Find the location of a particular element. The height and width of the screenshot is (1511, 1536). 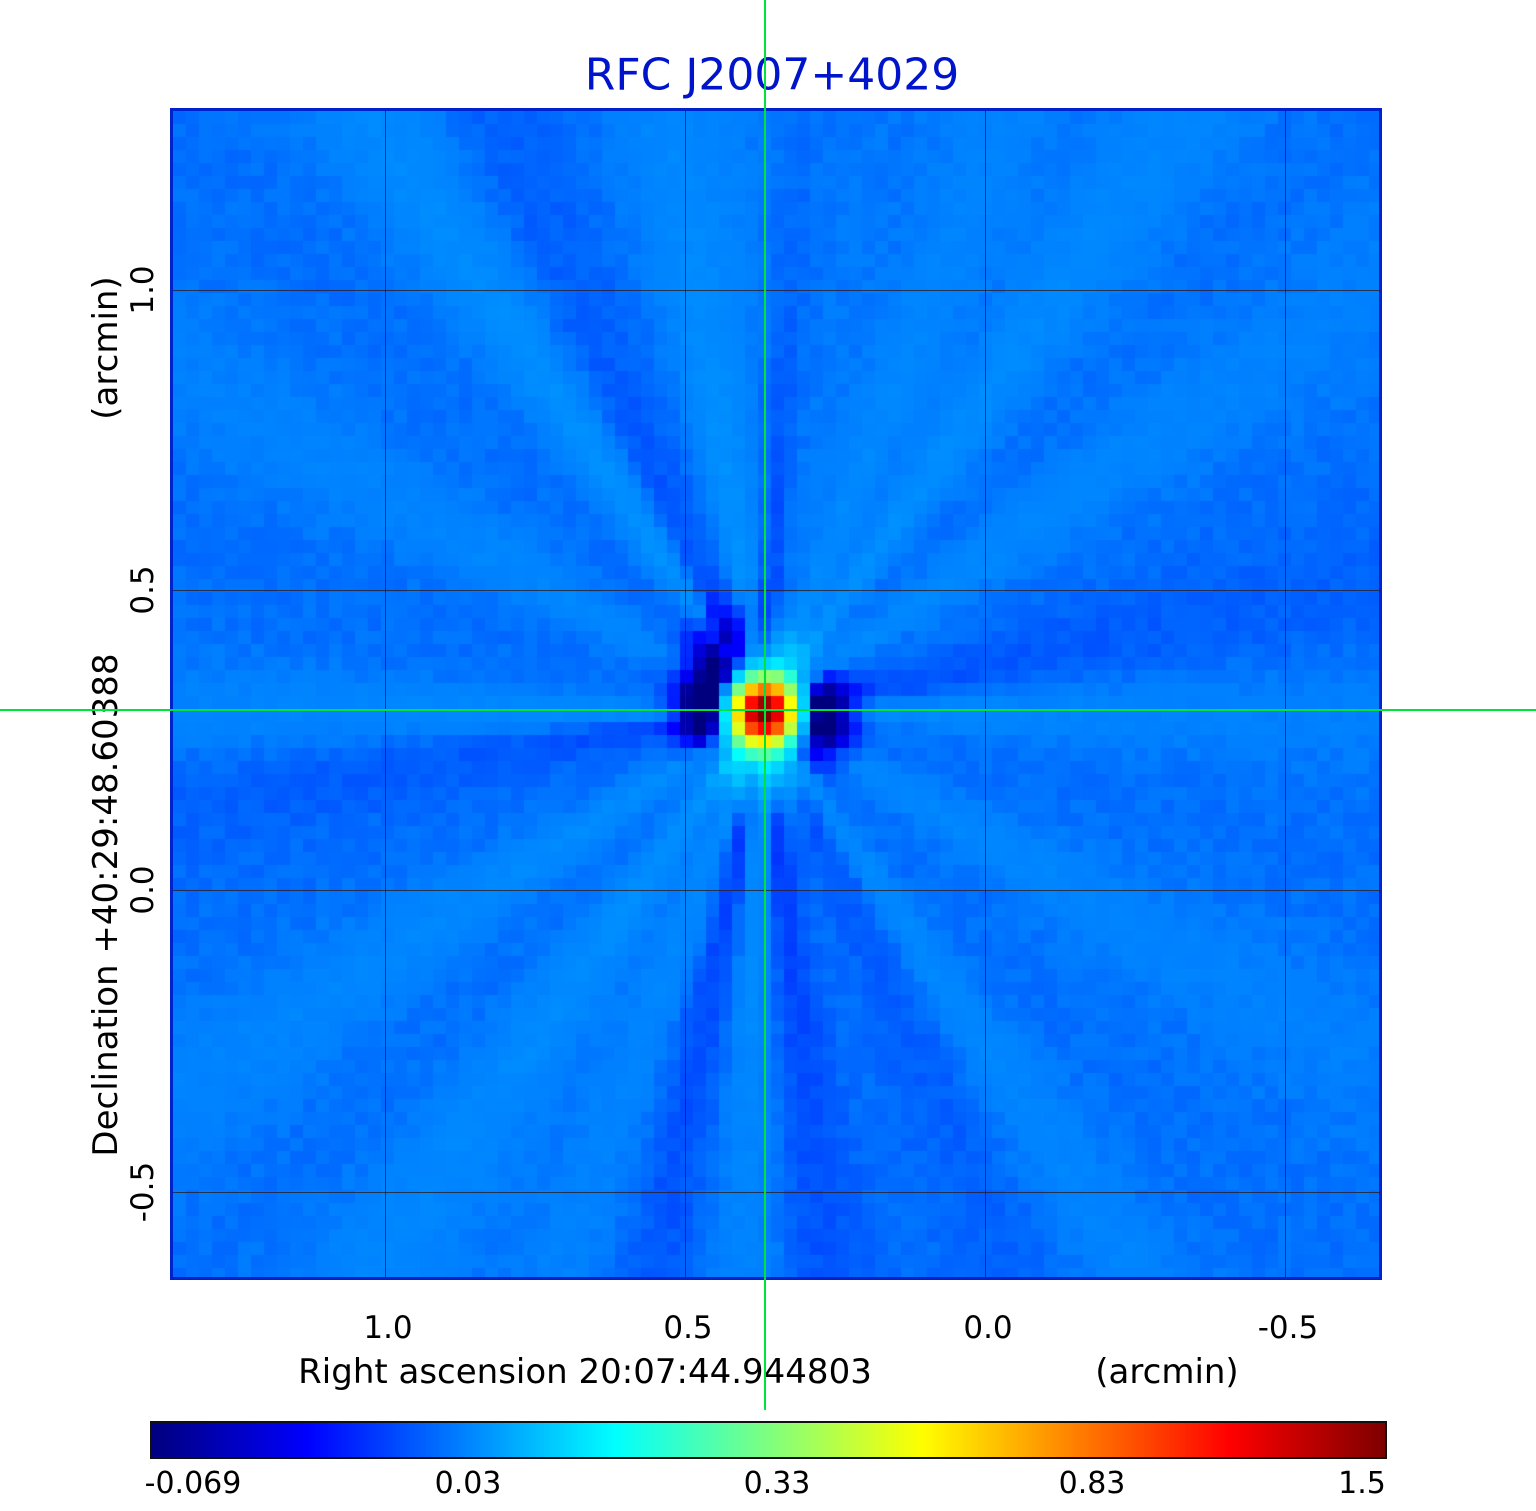

crosshair-horizontal-line is located at coordinates (768, 710).